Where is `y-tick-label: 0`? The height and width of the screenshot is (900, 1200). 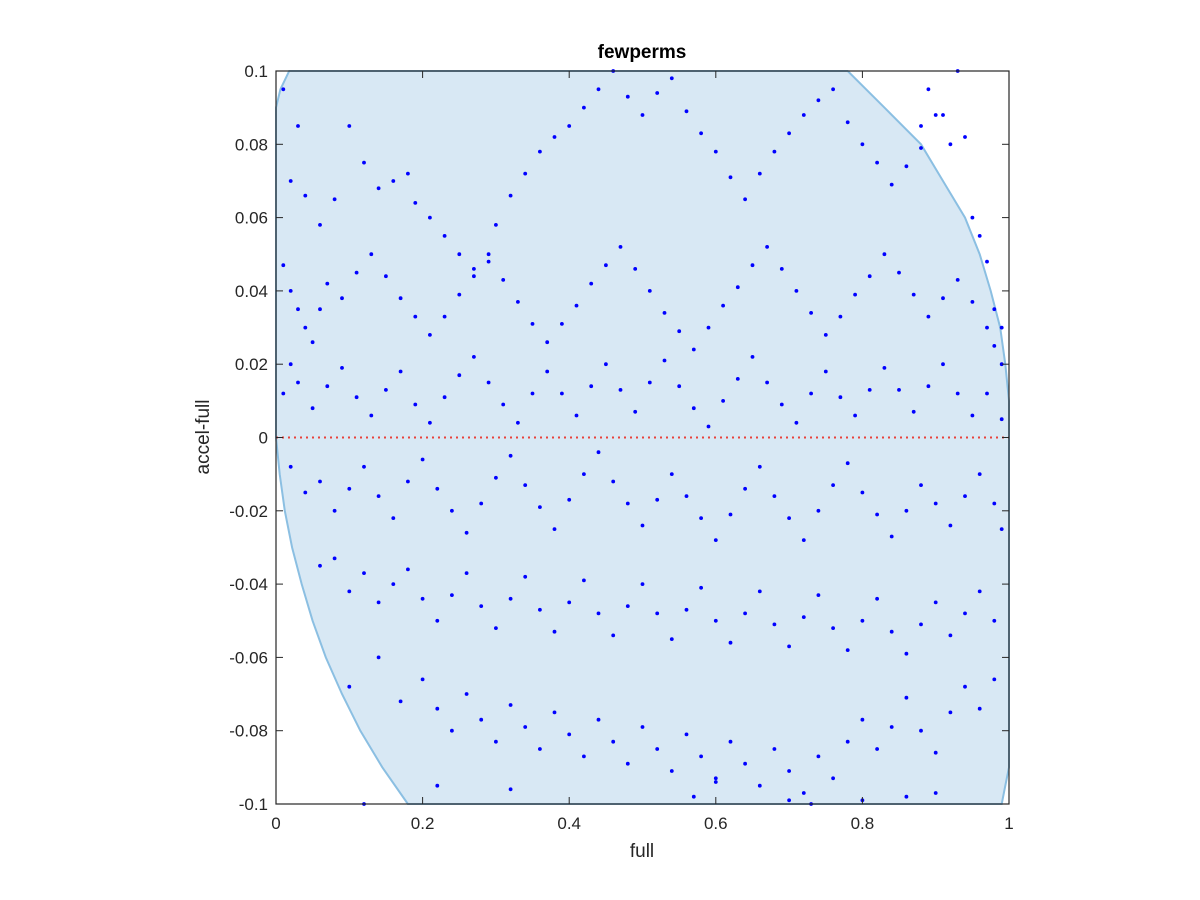 y-tick-label: 0 is located at coordinates (263, 438).